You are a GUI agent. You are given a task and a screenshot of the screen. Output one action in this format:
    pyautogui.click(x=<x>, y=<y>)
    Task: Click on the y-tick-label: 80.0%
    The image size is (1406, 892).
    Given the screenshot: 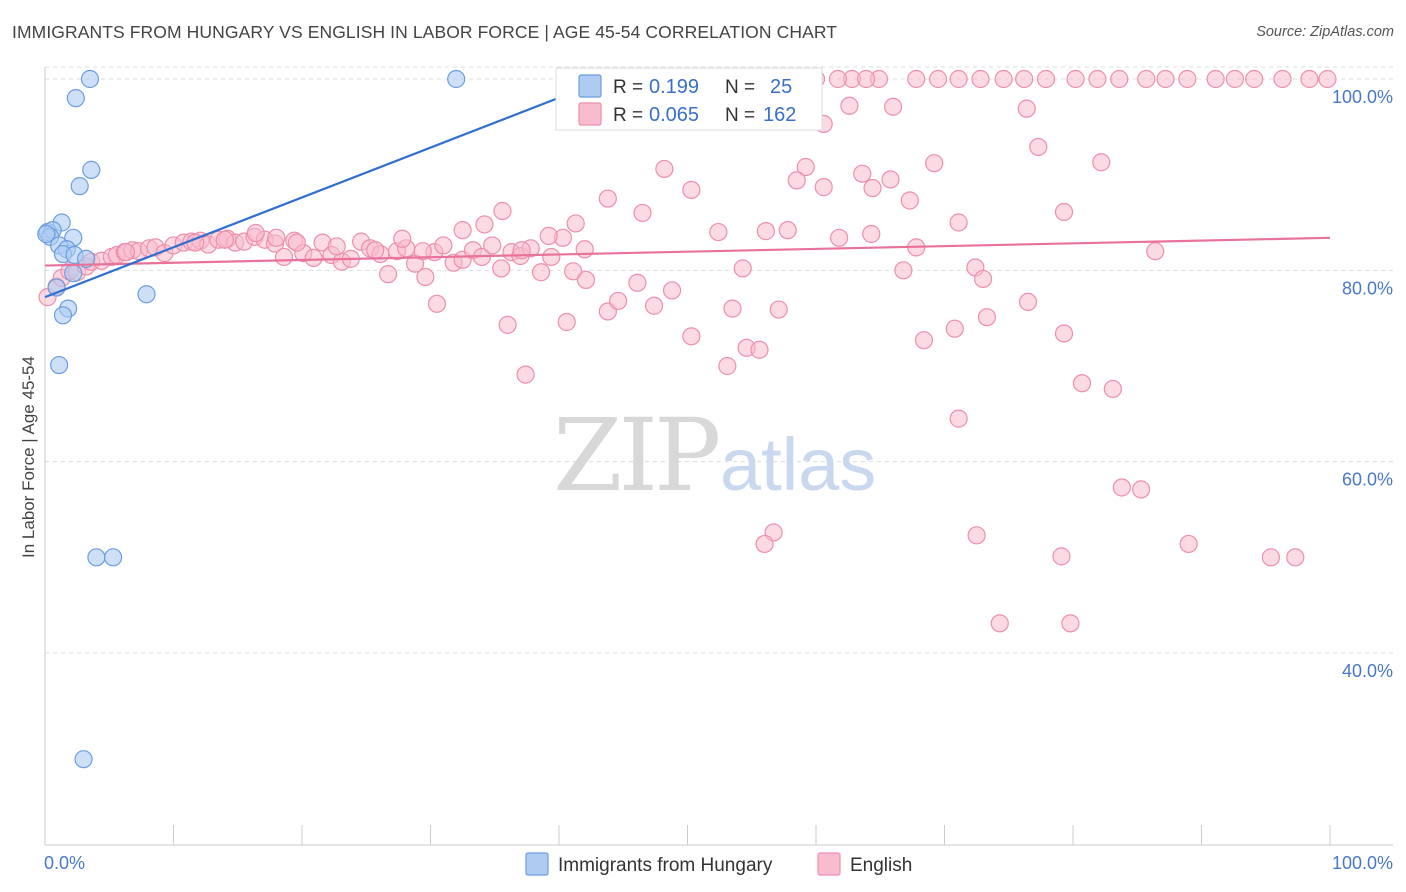 What is the action you would take?
    pyautogui.click(x=1367, y=288)
    